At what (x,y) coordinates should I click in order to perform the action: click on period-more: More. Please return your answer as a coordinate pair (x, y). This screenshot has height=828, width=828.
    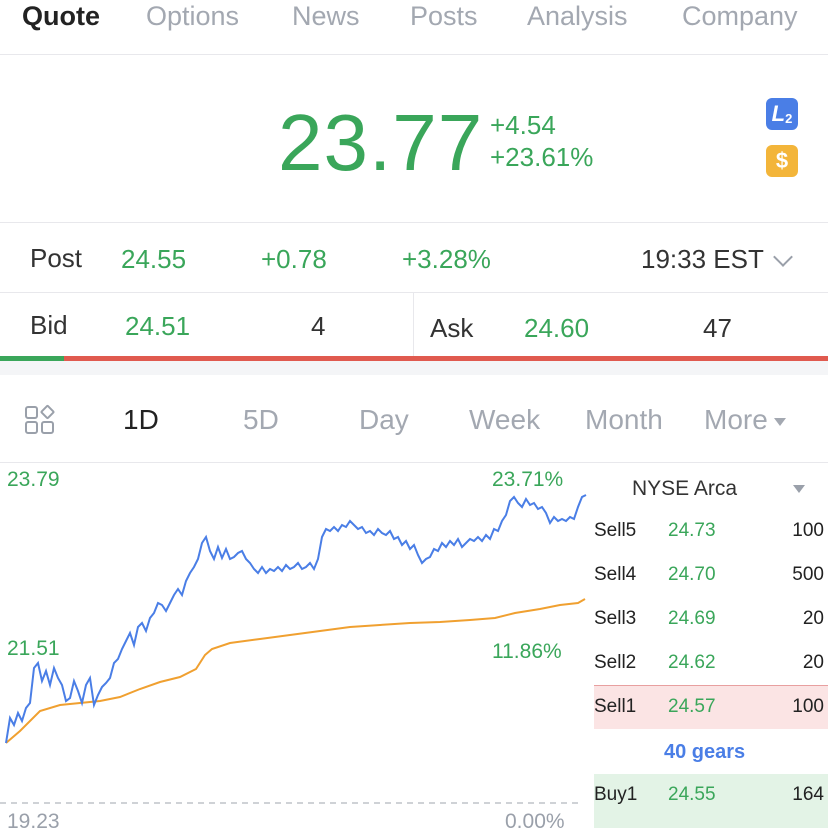
    Looking at the image, I should click on (745, 420).